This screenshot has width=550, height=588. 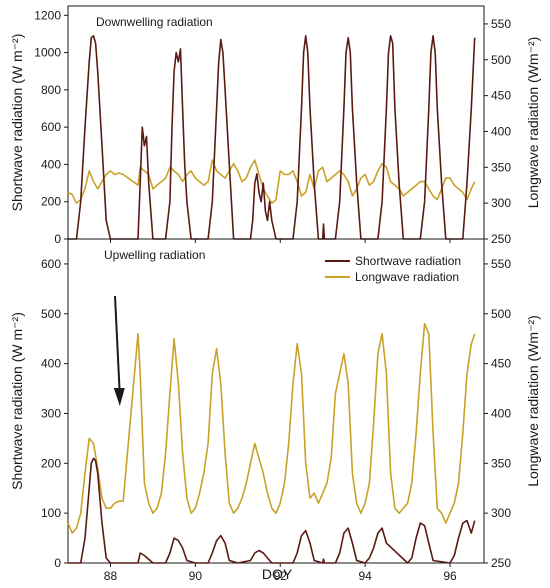 What do you see at coordinates (154, 22) in the screenshot?
I see `panel-title: Downwelling radiation` at bounding box center [154, 22].